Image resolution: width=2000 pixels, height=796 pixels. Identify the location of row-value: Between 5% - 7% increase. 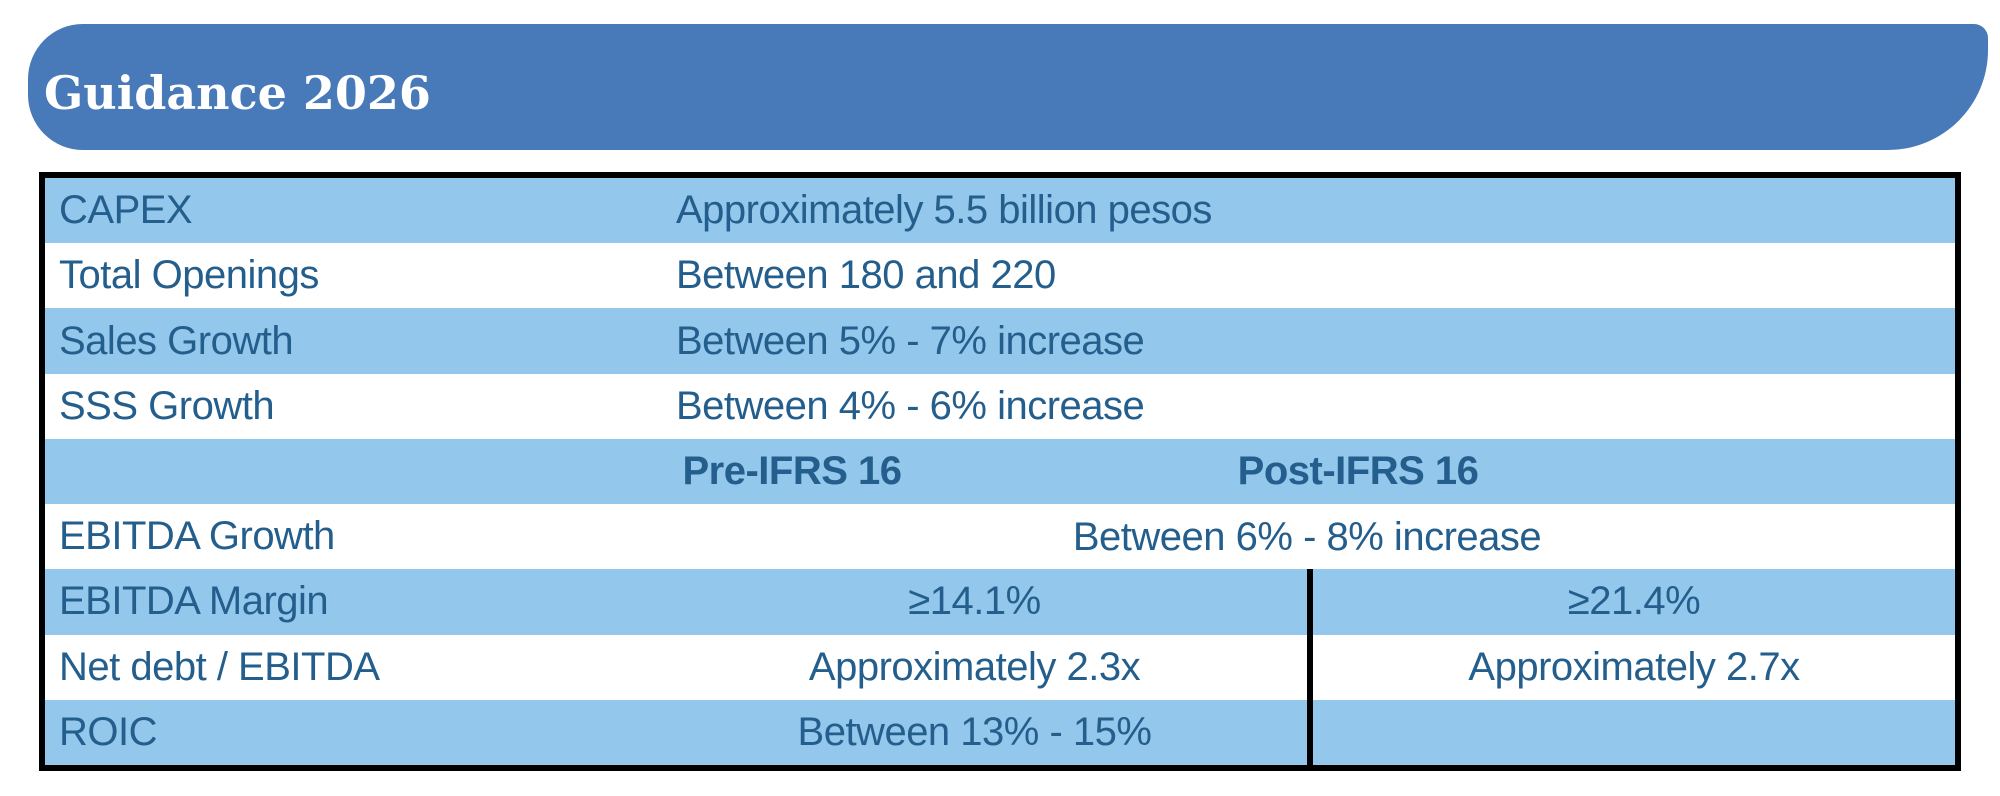
(910, 340).